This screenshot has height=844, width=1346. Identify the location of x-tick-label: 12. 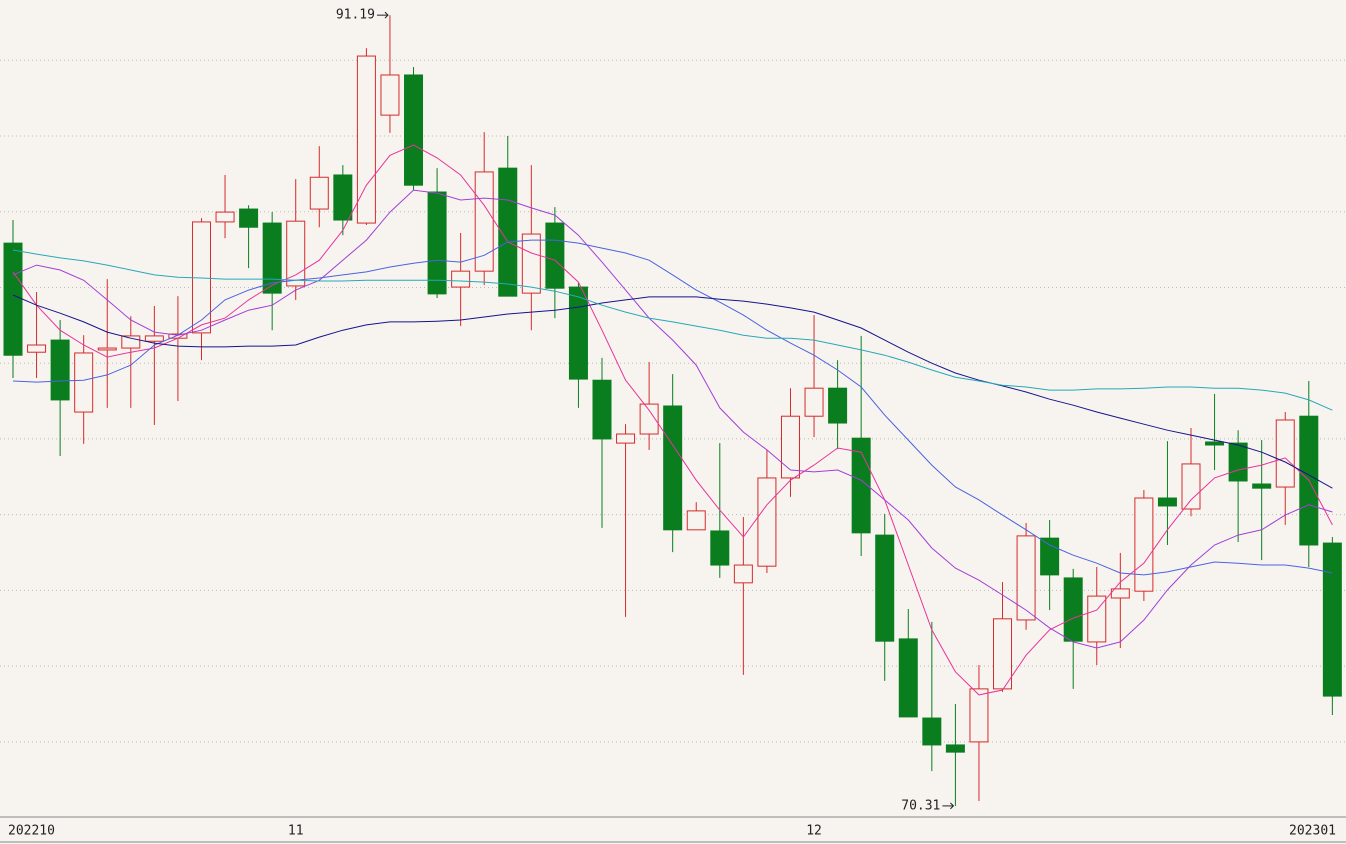
(814, 831).